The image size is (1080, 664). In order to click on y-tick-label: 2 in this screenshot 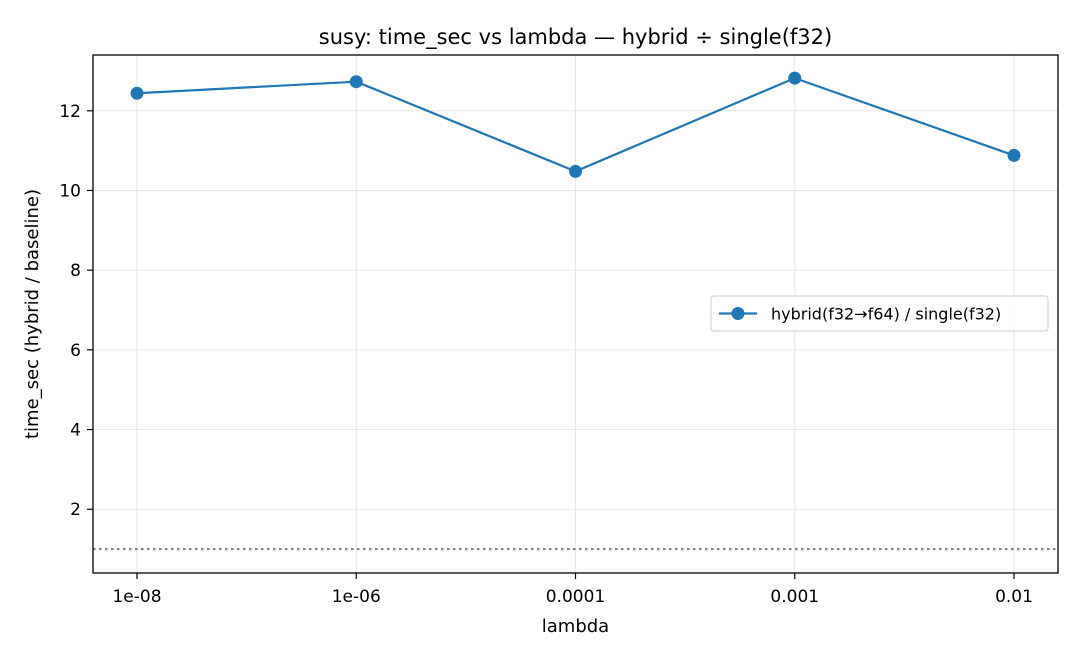, I will do `click(75, 510)`.